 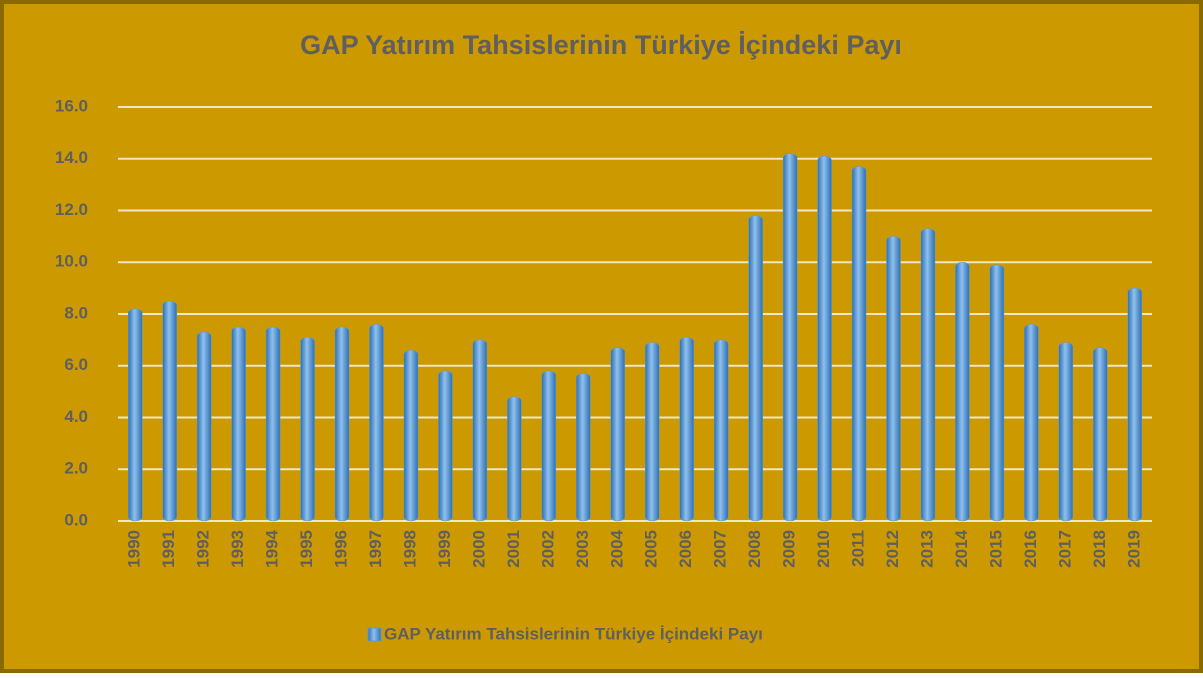 I want to click on y-tick-label: 14.0, so click(x=71, y=157).